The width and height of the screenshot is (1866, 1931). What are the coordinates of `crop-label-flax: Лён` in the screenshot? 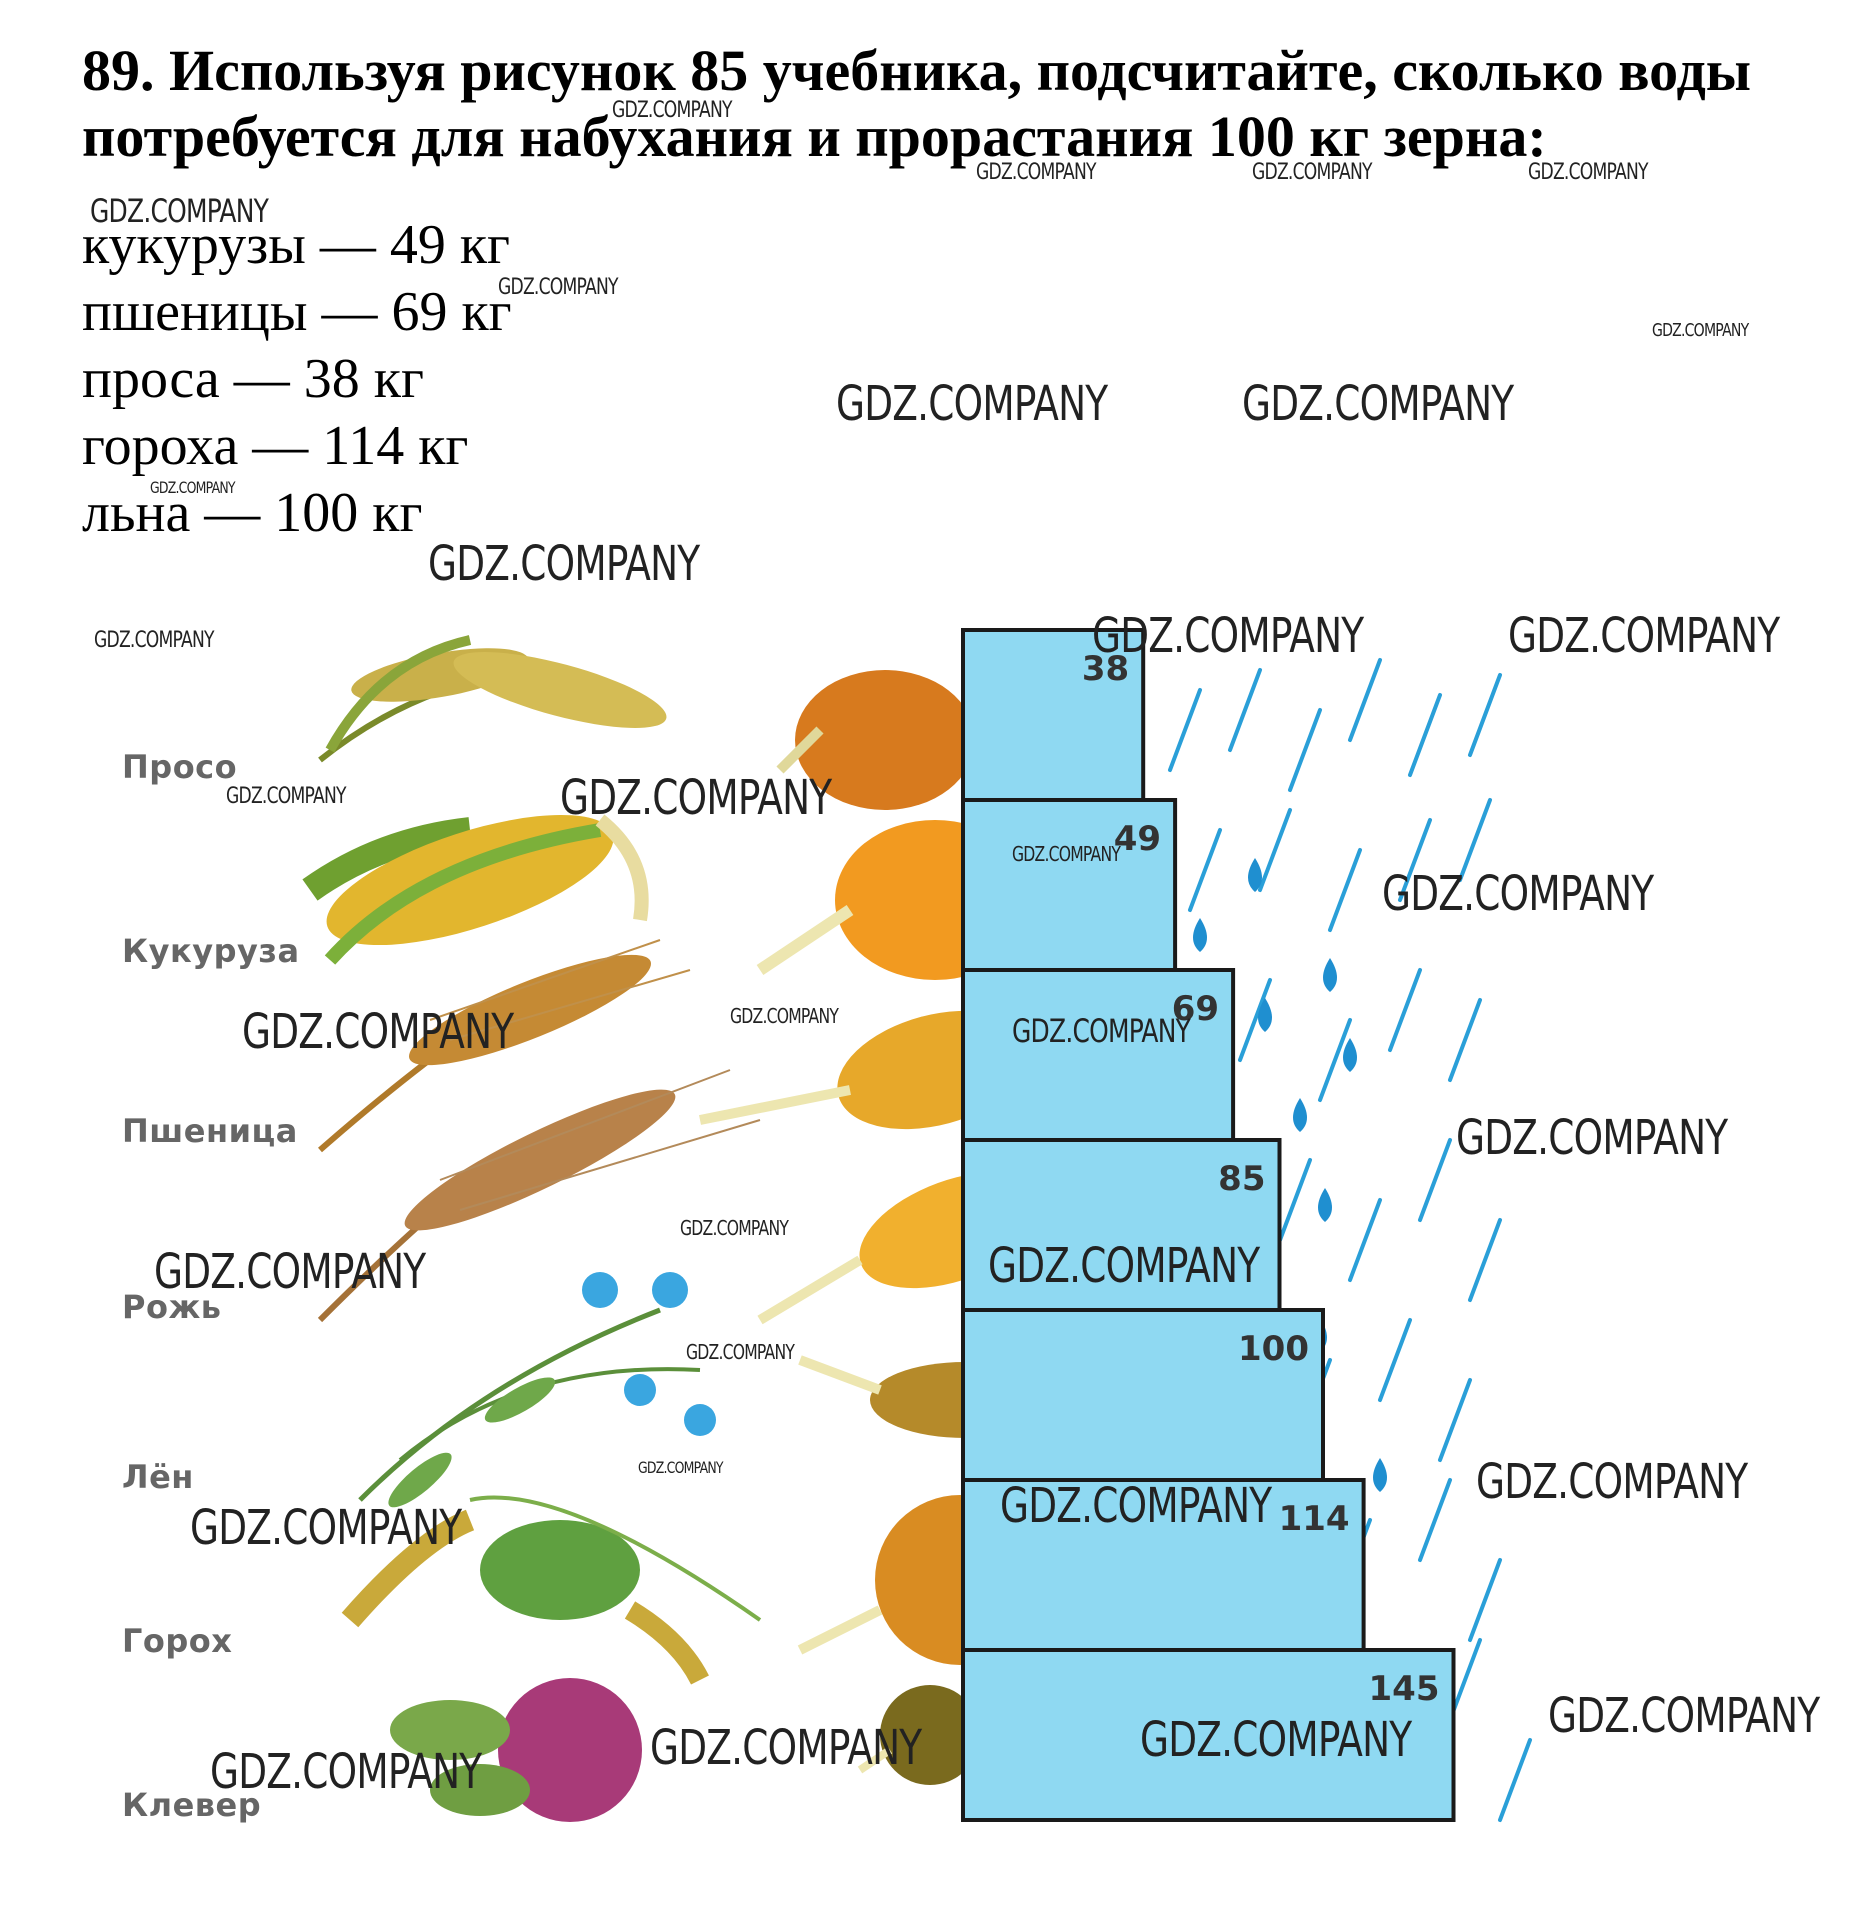 It's located at (158, 1477).